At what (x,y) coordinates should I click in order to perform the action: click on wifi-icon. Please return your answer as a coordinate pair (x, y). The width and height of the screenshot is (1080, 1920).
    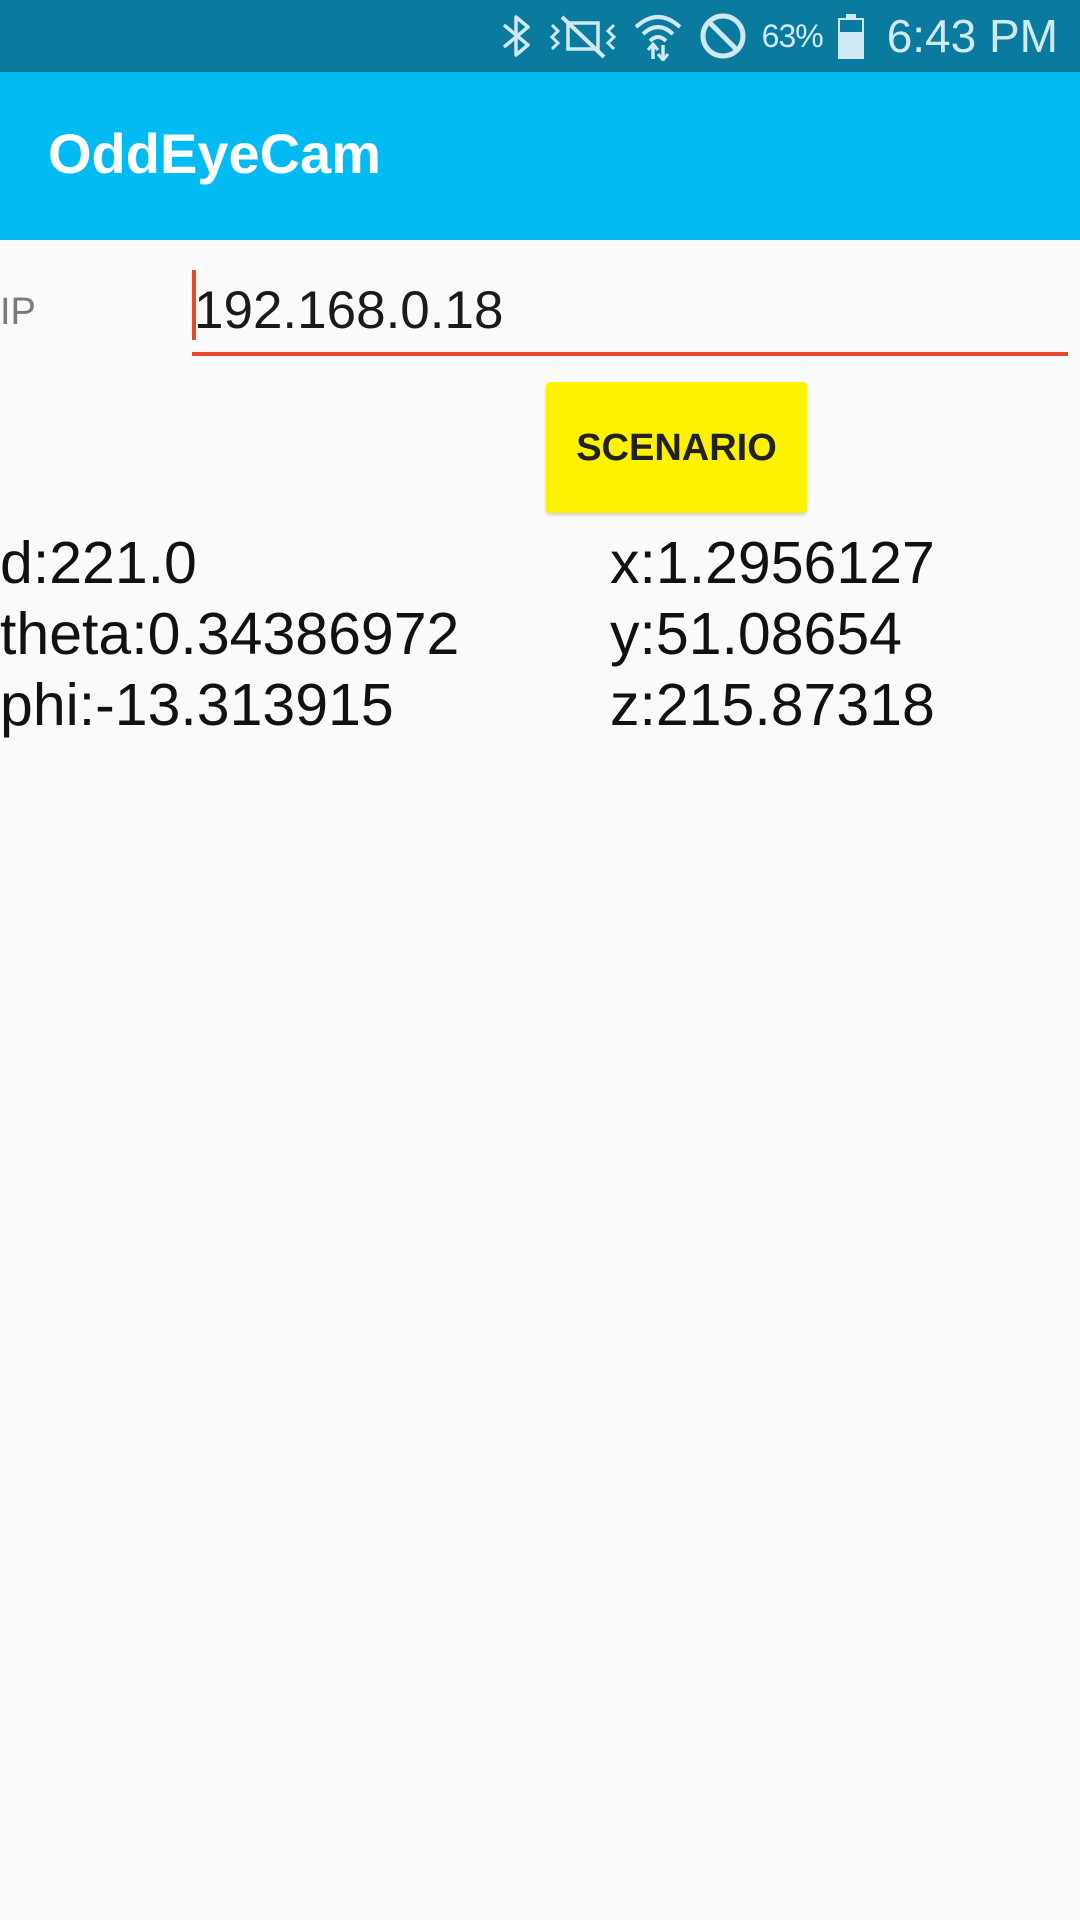
    Looking at the image, I should click on (658, 36).